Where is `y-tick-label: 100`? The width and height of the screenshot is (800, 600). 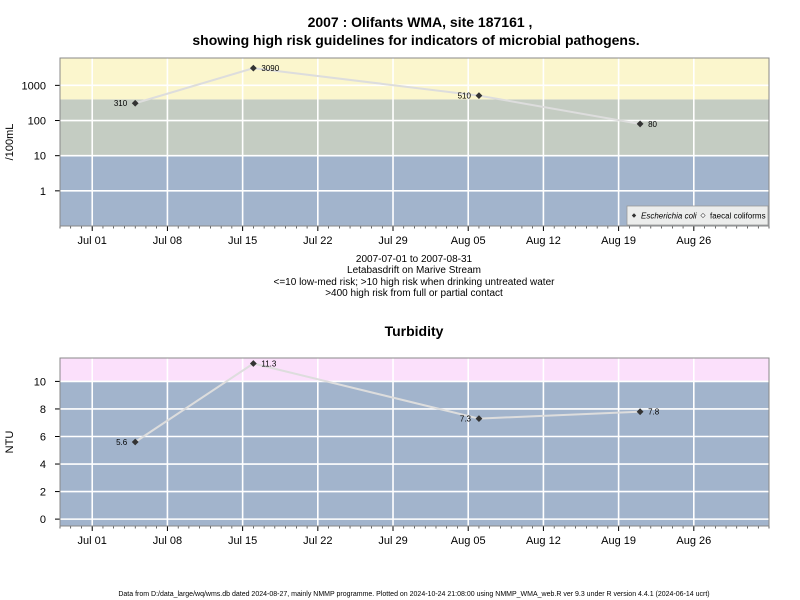 y-tick-label: 100 is located at coordinates (37, 122).